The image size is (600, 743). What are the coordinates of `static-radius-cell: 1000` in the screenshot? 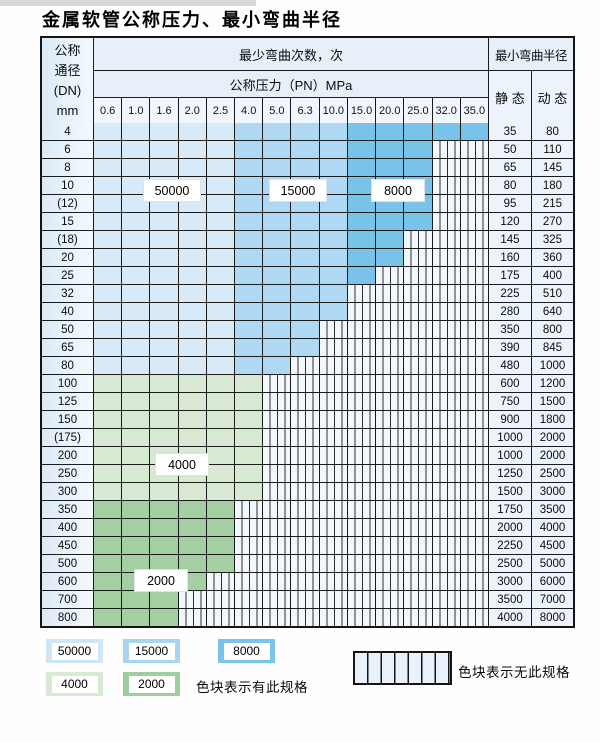 It's located at (510, 437).